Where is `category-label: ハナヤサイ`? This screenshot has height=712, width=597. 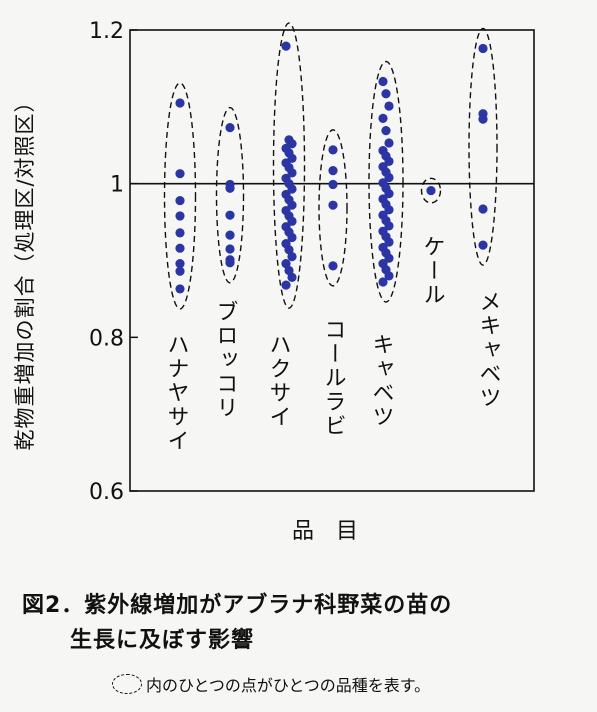
category-label: ハナヤサイ is located at coordinates (176, 393).